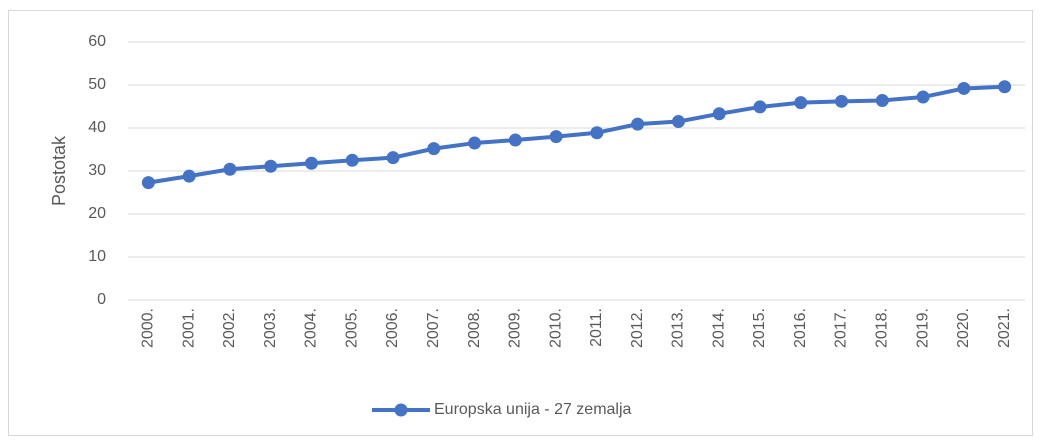  Describe the element at coordinates (678, 328) in the screenshot. I see `x-tick-label: 2013.` at that location.